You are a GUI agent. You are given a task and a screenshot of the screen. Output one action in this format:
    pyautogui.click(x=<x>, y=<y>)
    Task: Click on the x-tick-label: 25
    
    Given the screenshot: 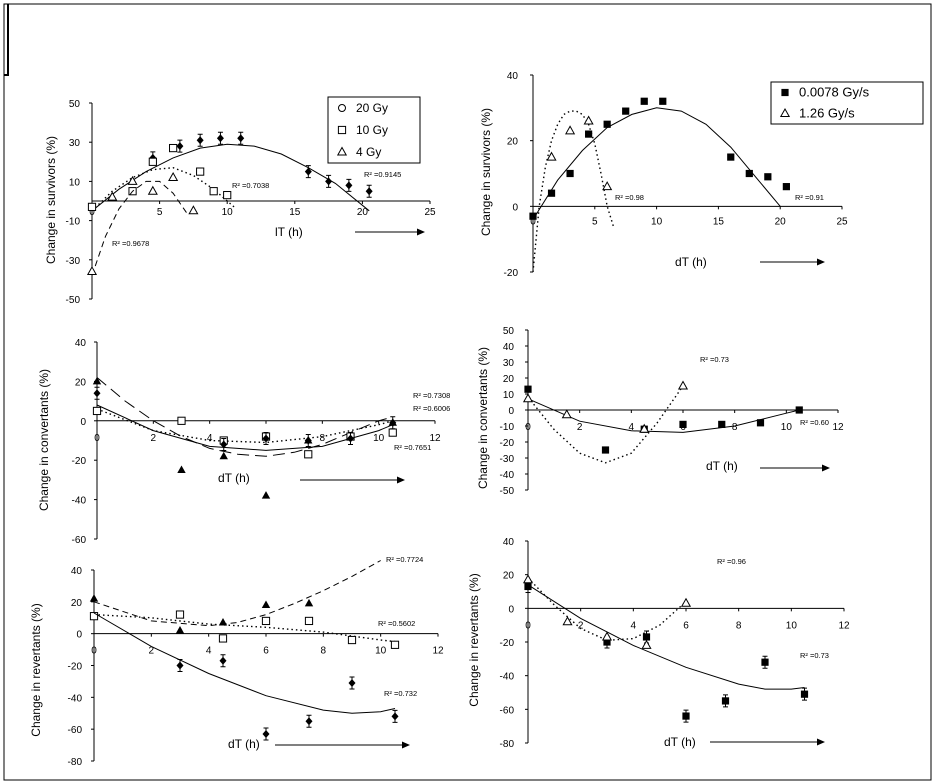 What is the action you would take?
    pyautogui.click(x=430, y=212)
    